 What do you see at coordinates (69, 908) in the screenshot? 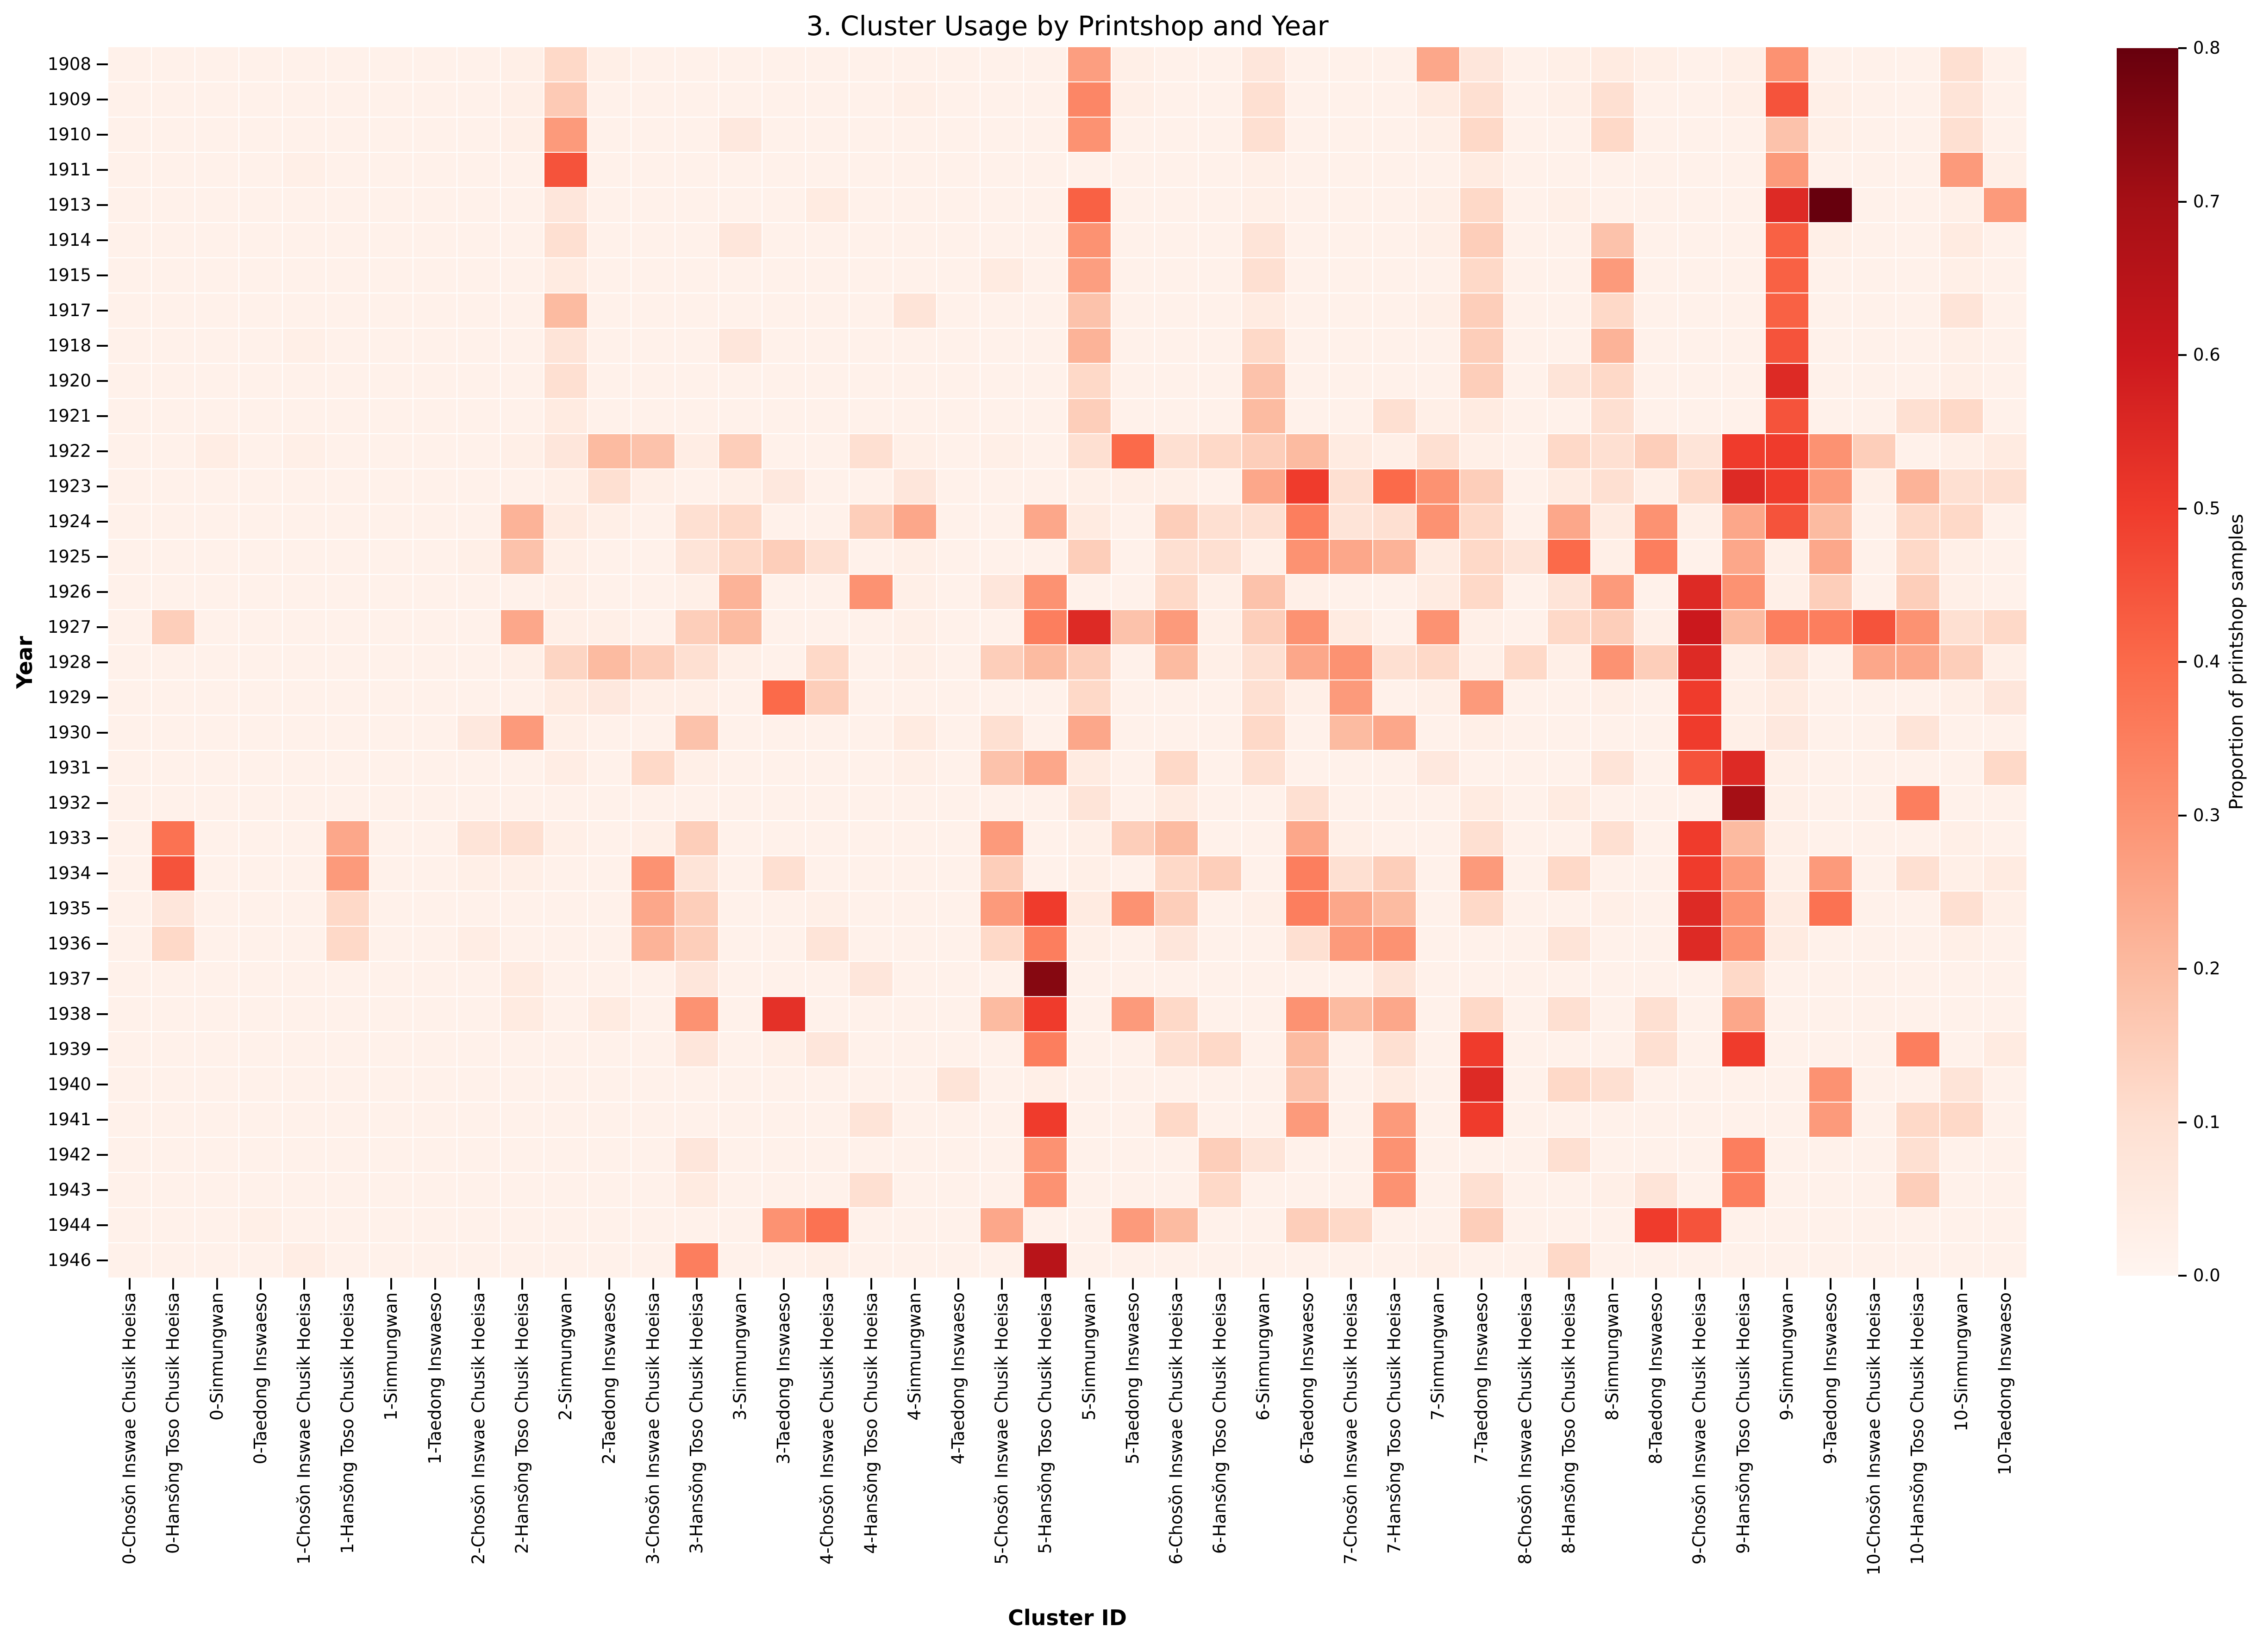
I see `y-tick-label: 1935` at bounding box center [69, 908].